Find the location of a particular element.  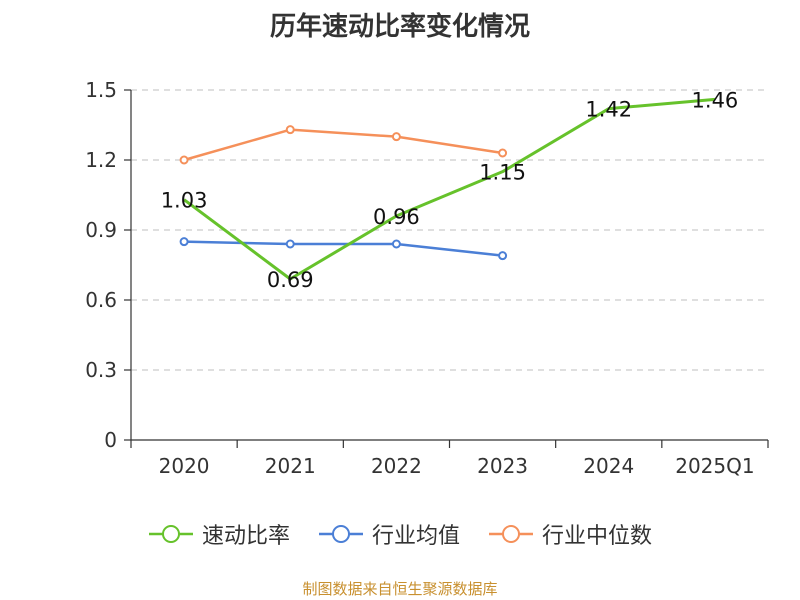

y-tick-label: 1.5 is located at coordinates (101, 90).